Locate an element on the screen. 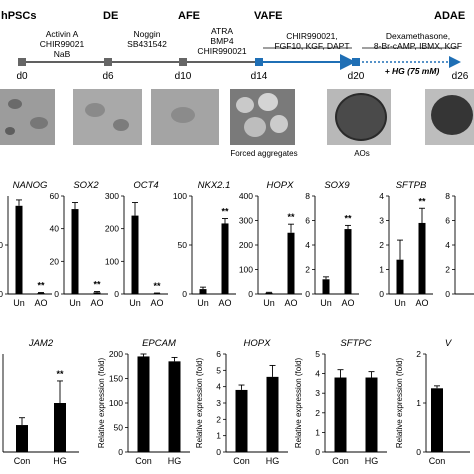  micrograph-forced-aggregates is located at coordinates (262, 117).